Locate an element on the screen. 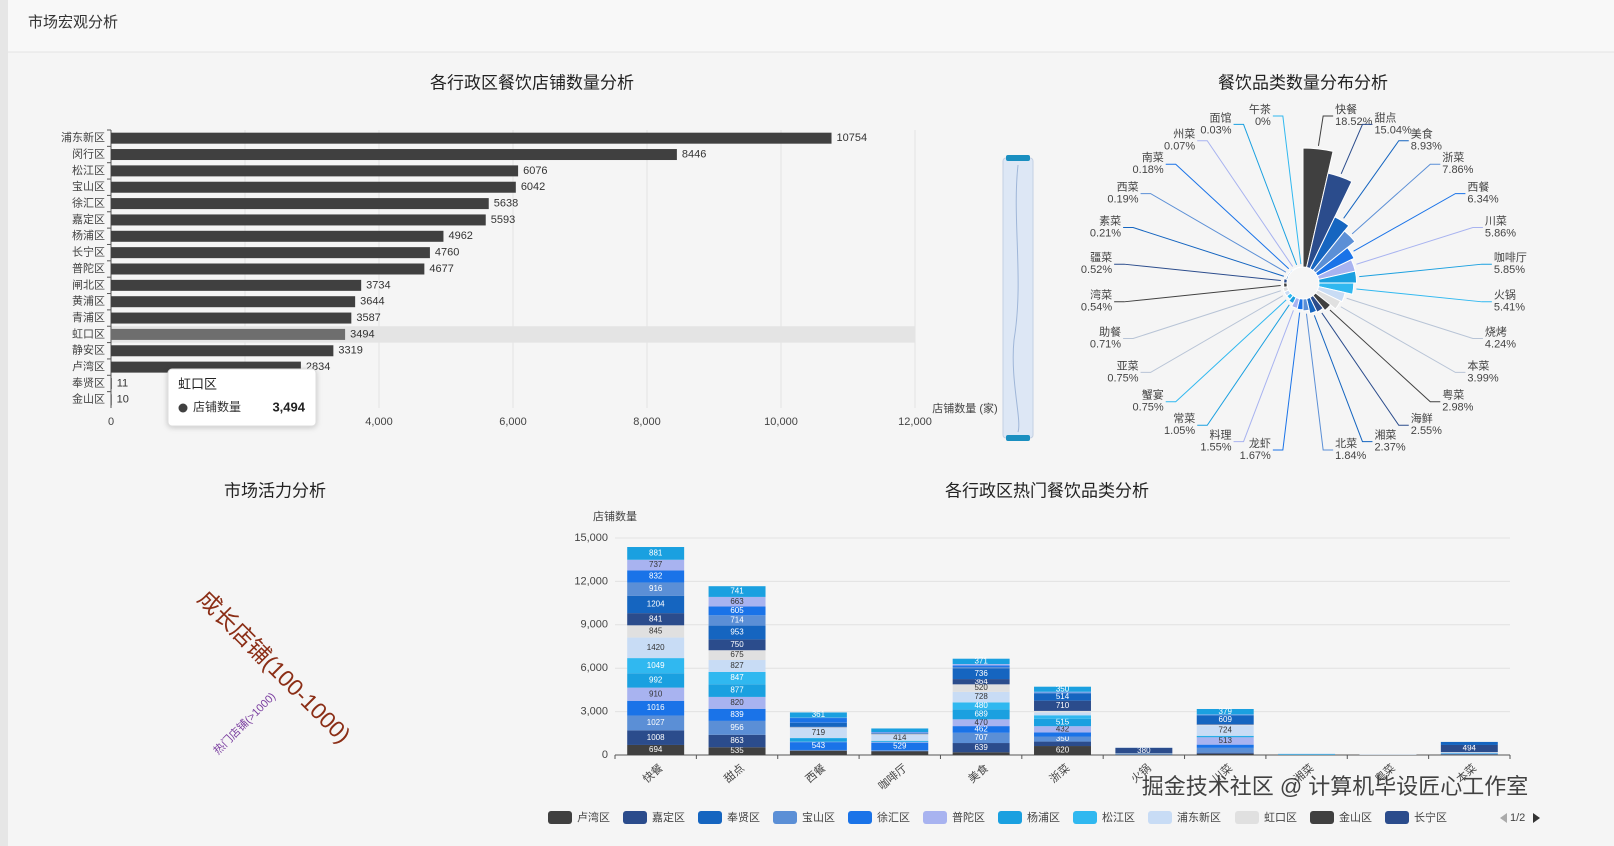  slice-label: 湾菜 is located at coordinates (1101, 295).